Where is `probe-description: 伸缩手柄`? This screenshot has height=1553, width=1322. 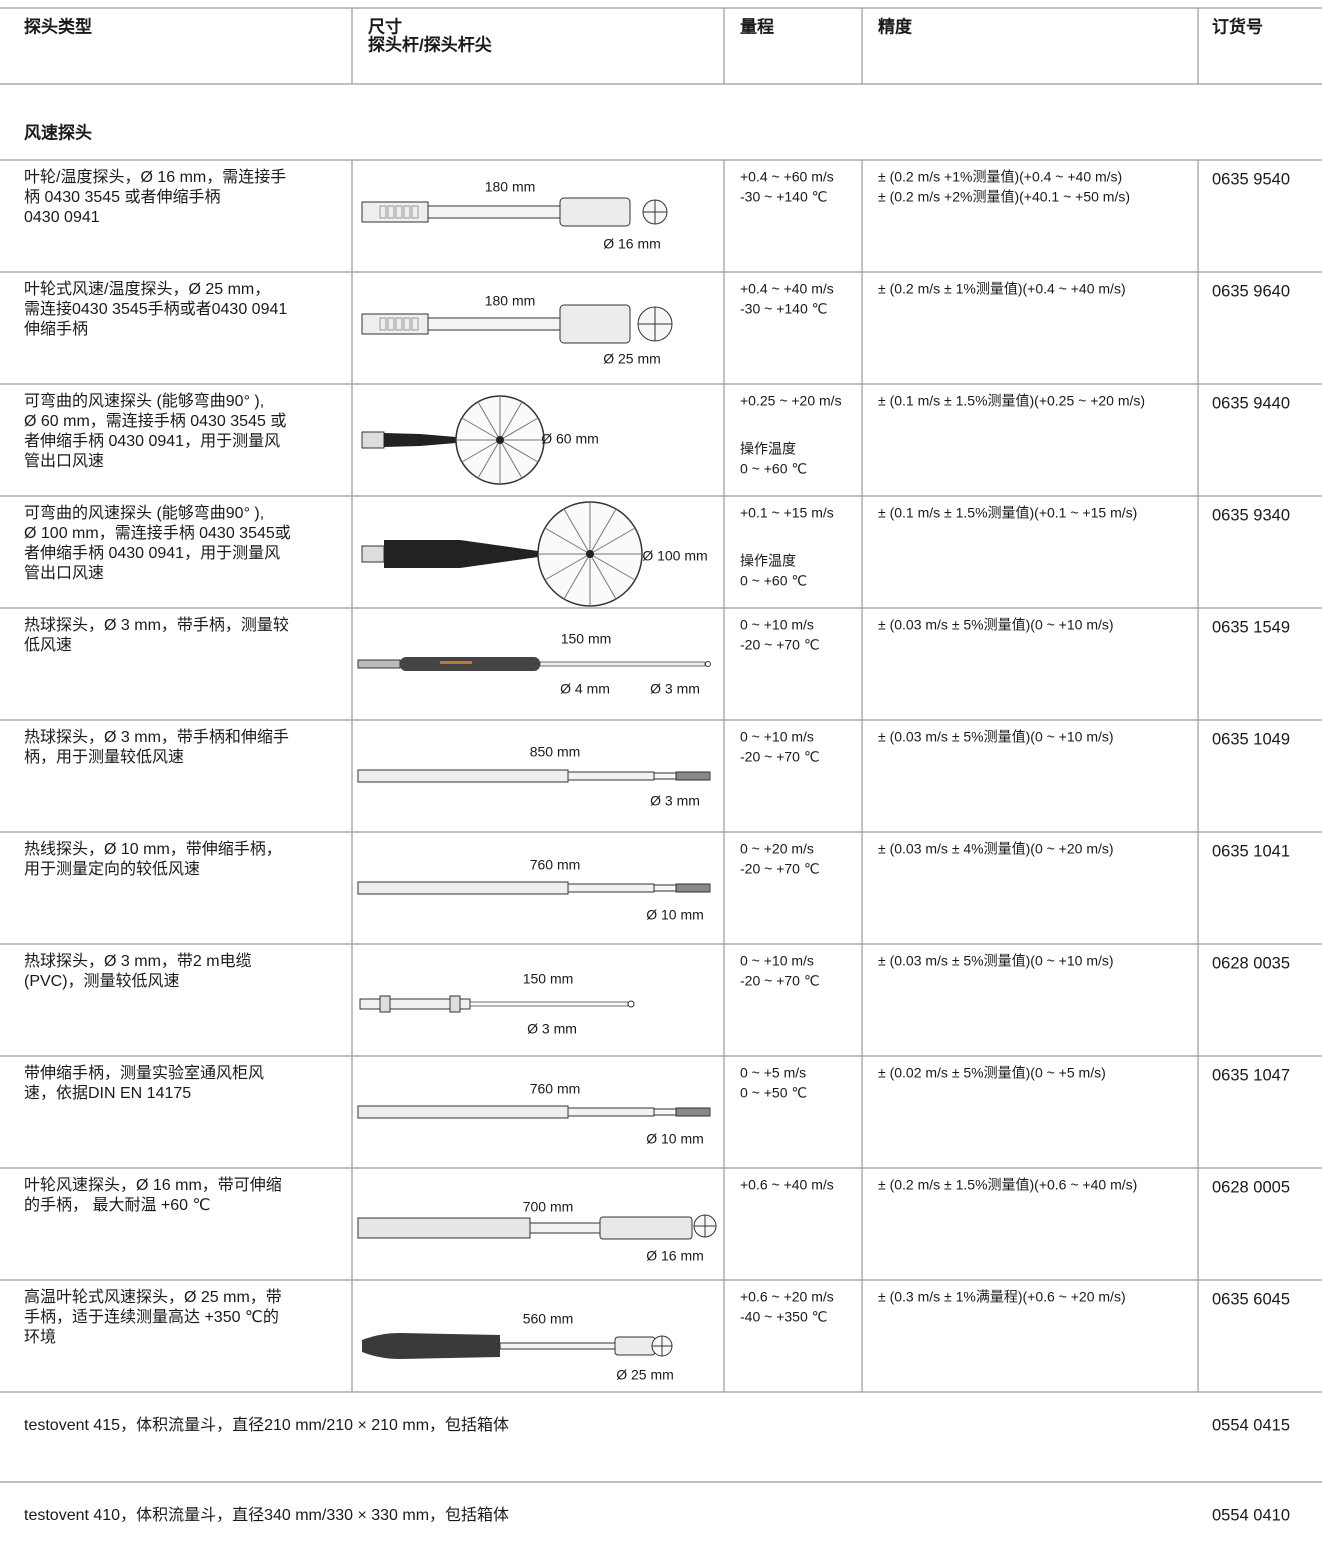 probe-description: 伸缩手柄 is located at coordinates (56, 329).